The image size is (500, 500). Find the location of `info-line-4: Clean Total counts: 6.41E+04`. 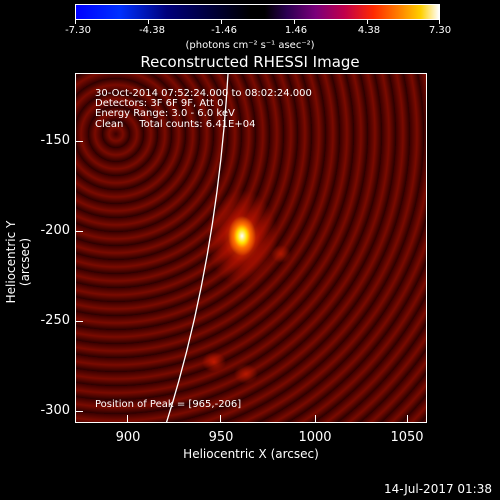

info-line-4: Clean Total counts: 6.41E+04 is located at coordinates (175, 124).